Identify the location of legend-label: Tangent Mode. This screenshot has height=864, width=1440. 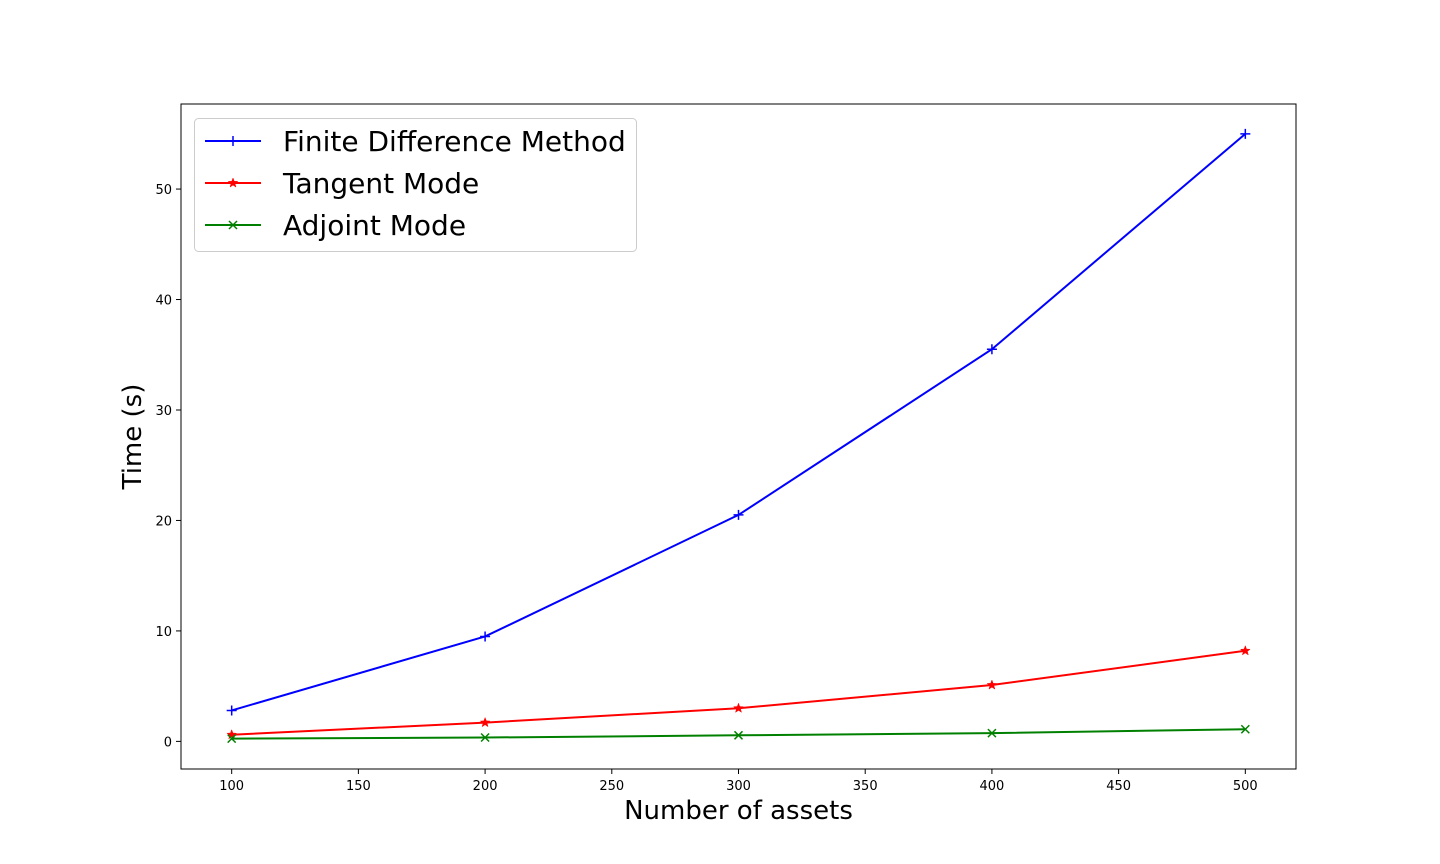
(380, 183).